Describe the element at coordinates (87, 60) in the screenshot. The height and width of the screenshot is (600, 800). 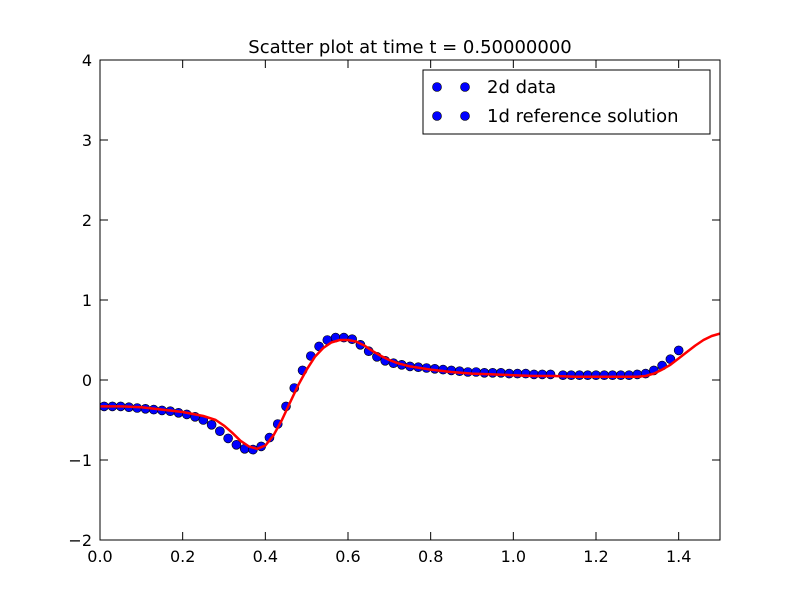
I see `y-tick-label: 4` at that location.